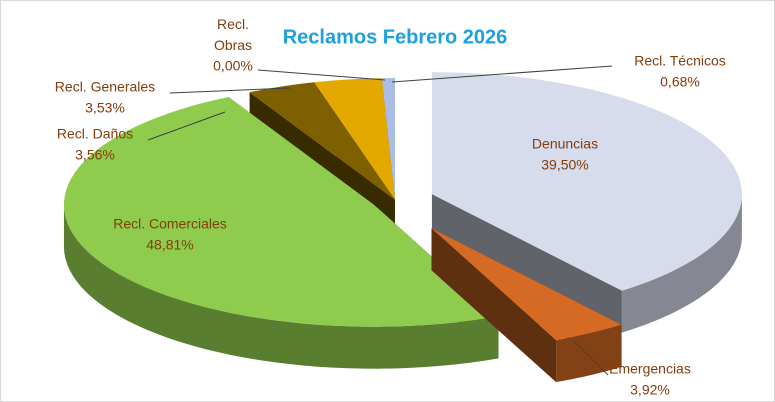 The image size is (775, 402). Describe the element at coordinates (650, 369) in the screenshot. I see `data-label-name: Emergencias` at that location.